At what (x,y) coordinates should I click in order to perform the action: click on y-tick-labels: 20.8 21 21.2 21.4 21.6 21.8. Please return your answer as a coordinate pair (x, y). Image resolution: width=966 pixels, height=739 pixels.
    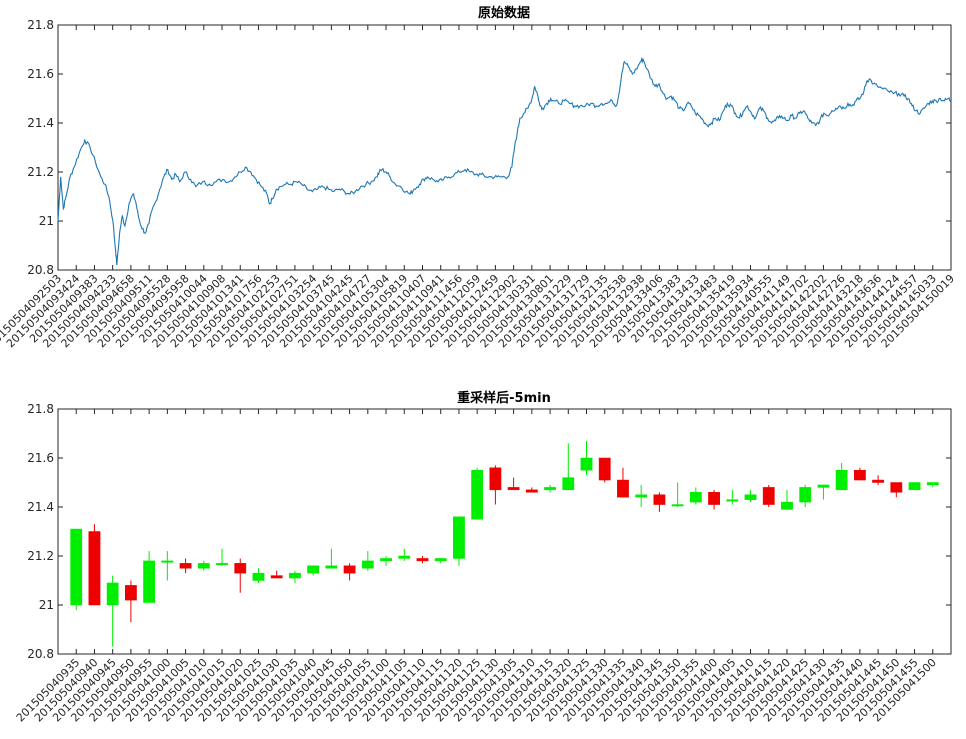
    Looking at the image, I should click on (40, 531).